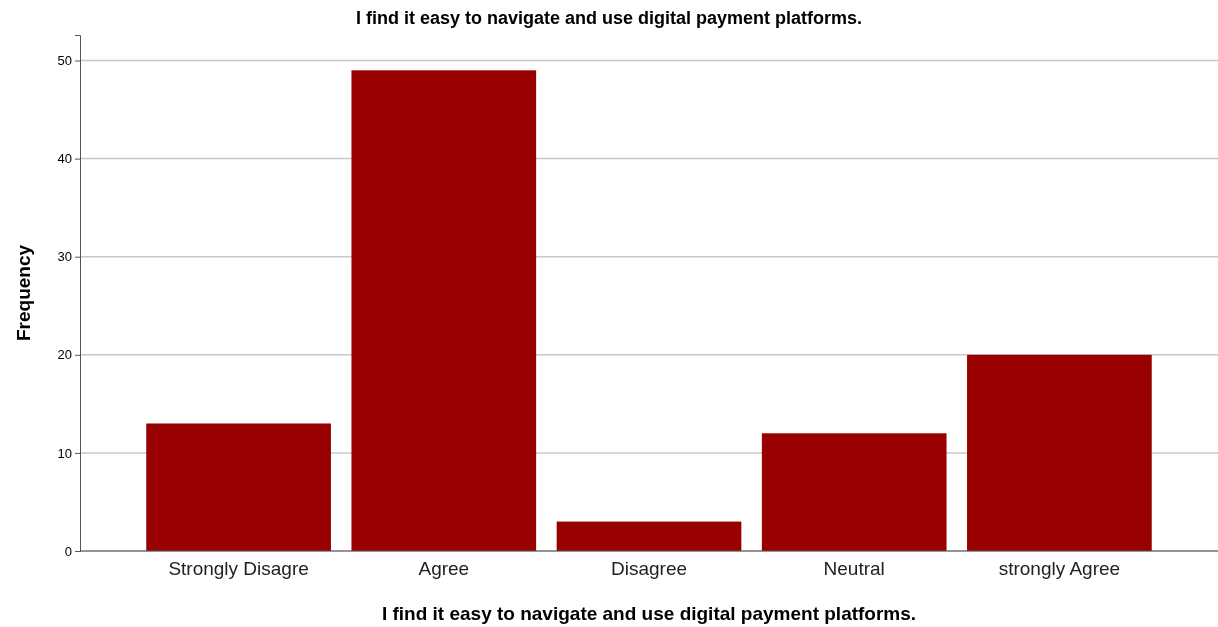  What do you see at coordinates (444, 568) in the screenshot?
I see `x-tick-label: Agree` at bounding box center [444, 568].